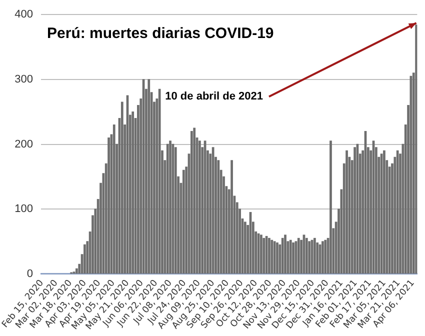 The image size is (425, 336). Describe the element at coordinates (24, 144) in the screenshot. I see `y-tick-label: 200` at that location.